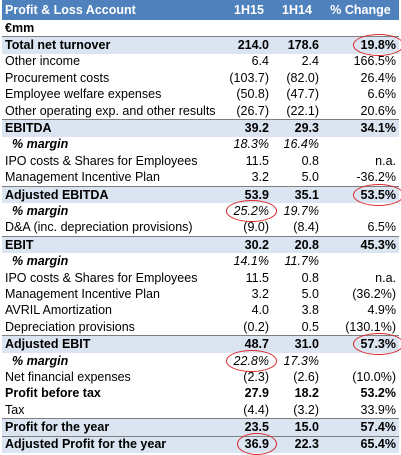 This screenshot has height=455, width=401. Describe the element at coordinates (200, 327) in the screenshot. I see `table-row: Depreciation provisions (0.2) 0.5 (130.1%)` at that location.